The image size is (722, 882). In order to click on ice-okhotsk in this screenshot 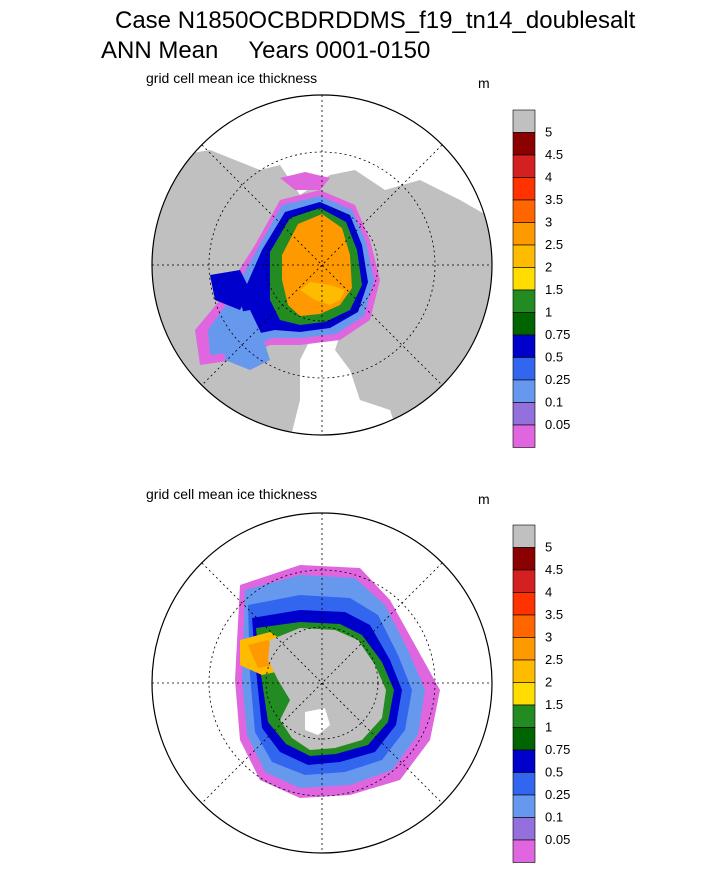, I will do `click(305, 181)`.